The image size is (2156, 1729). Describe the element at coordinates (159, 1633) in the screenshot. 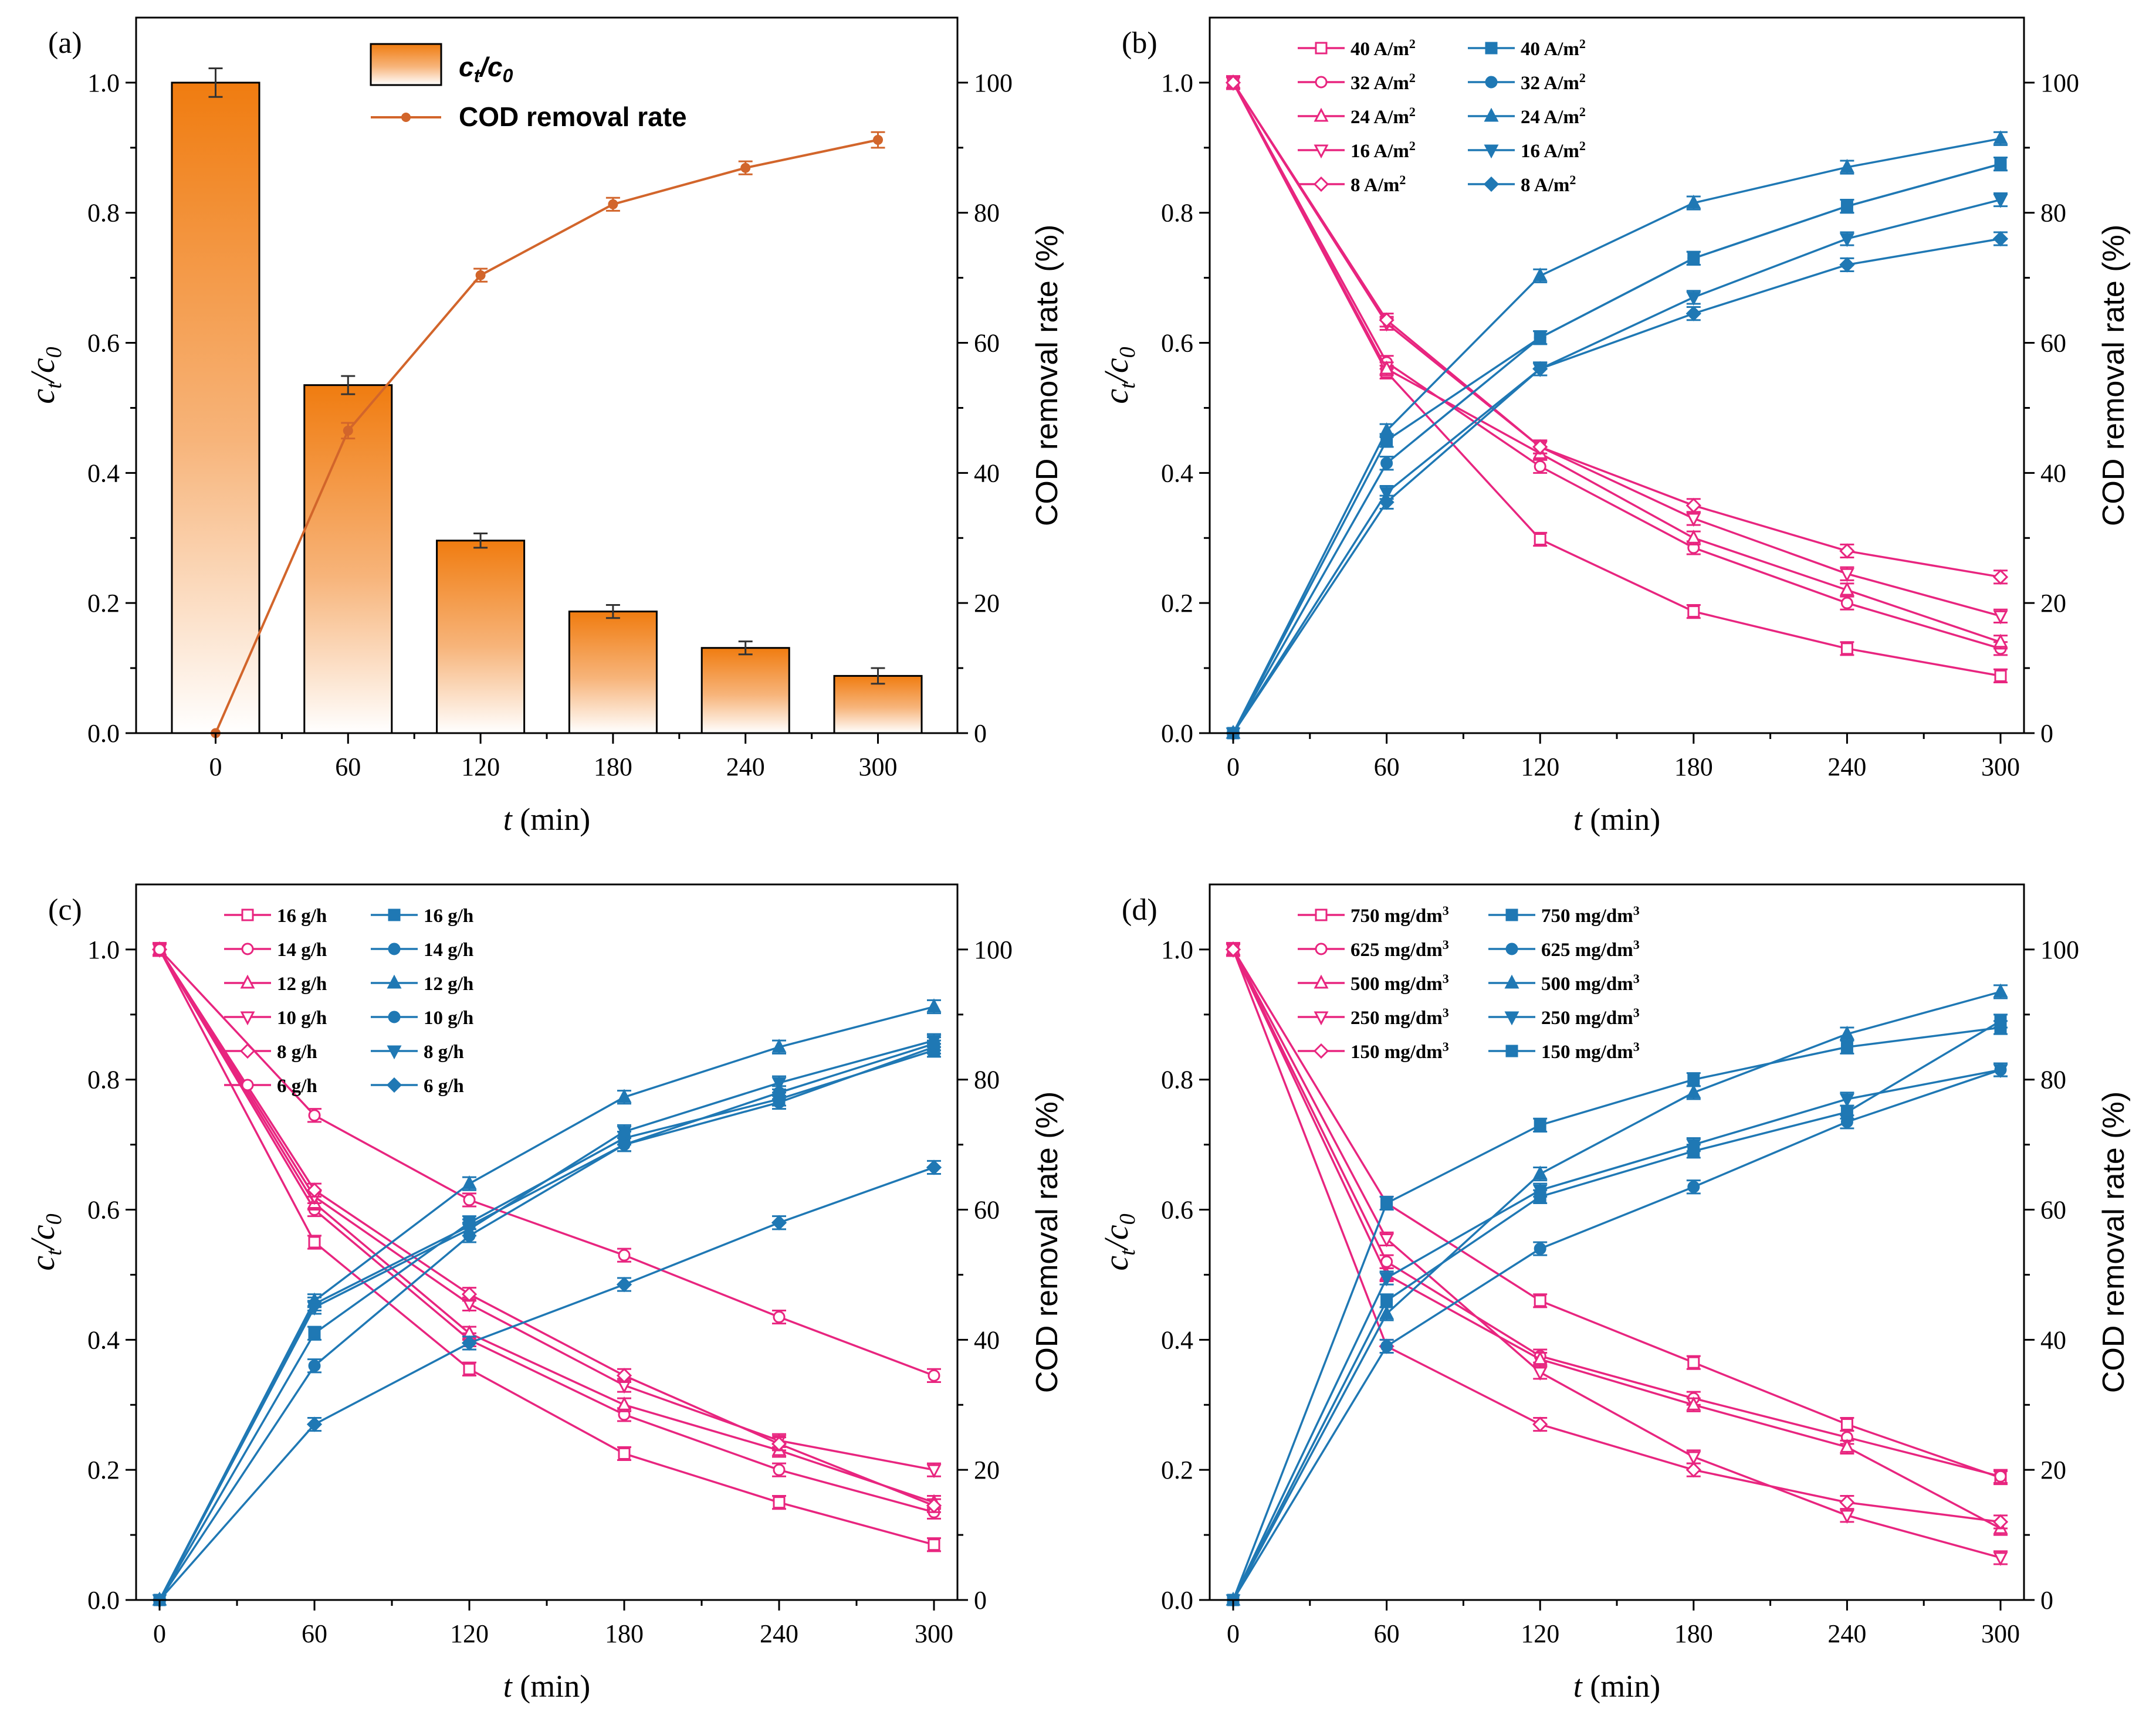

I see `x-tick-label: 0` at that location.